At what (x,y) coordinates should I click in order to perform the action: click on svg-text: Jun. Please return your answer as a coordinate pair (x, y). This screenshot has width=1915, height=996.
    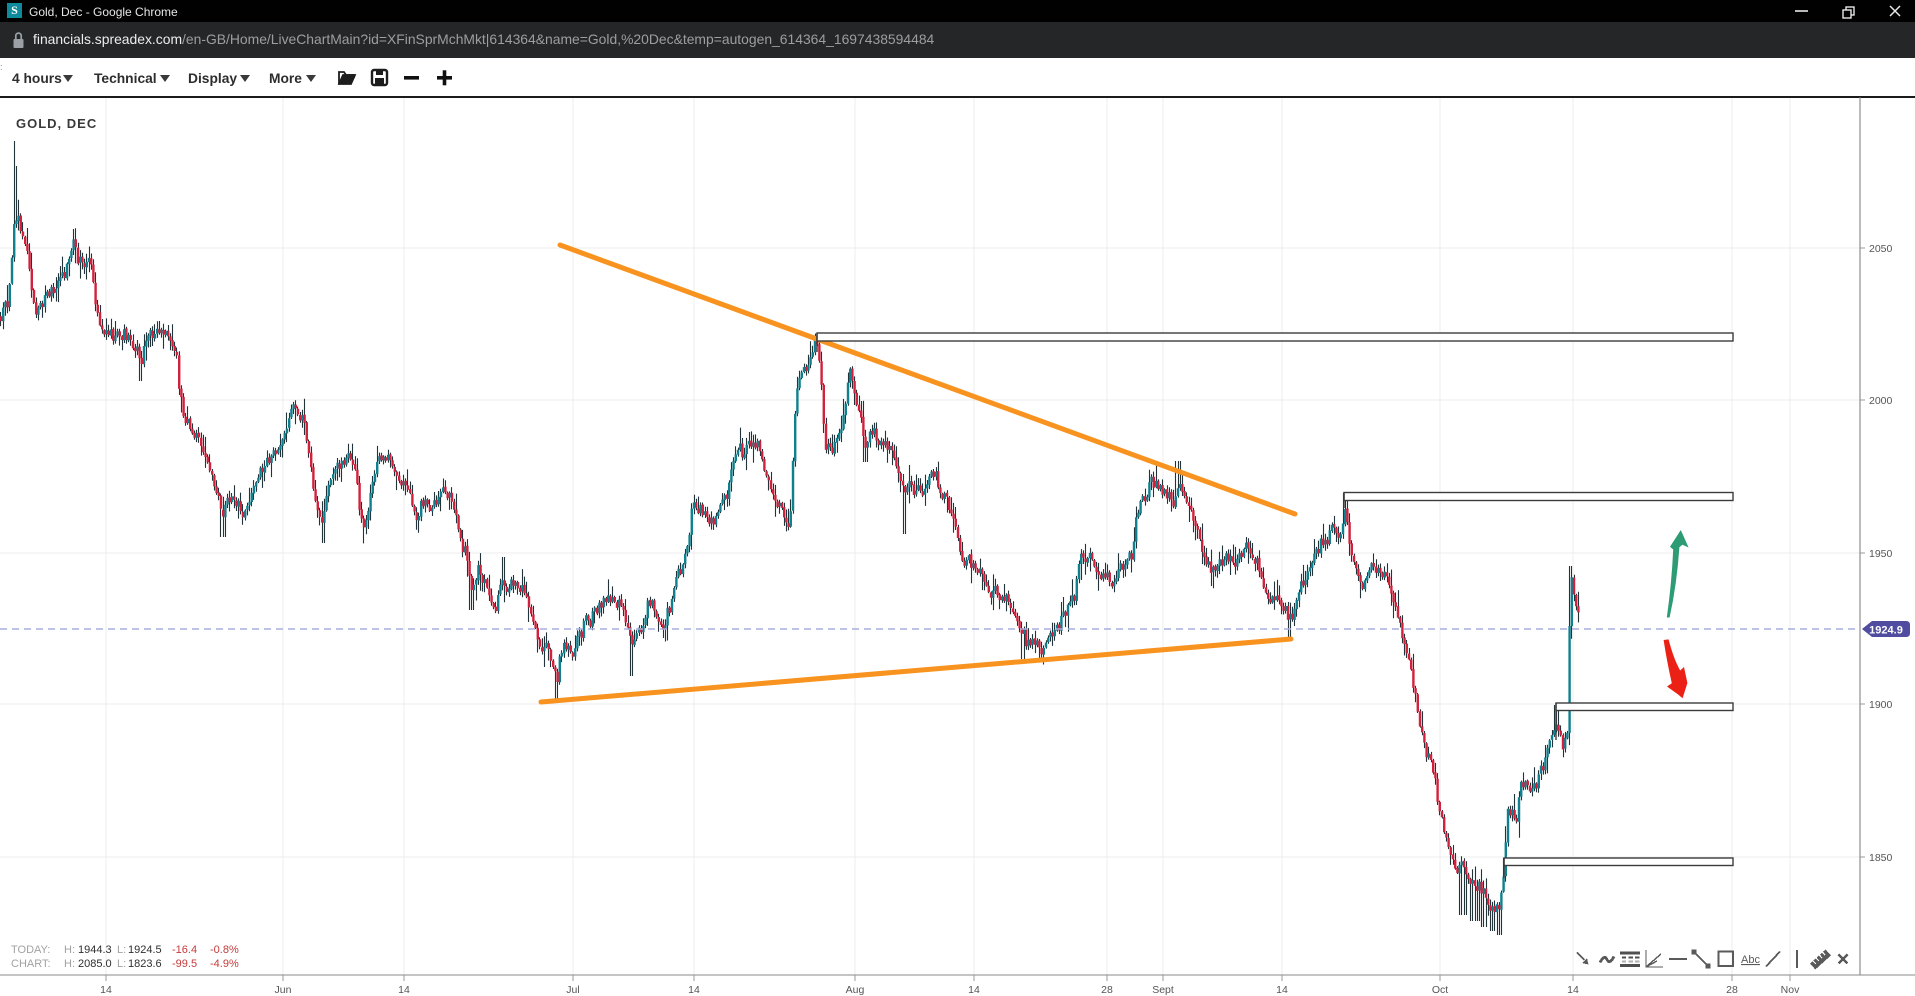
    Looking at the image, I should click on (283, 990).